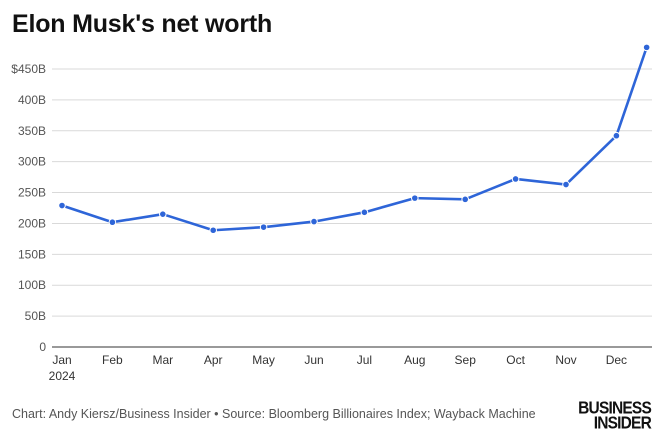 This screenshot has width=669, height=443. I want to click on y-tick-label: 100B, so click(32, 285).